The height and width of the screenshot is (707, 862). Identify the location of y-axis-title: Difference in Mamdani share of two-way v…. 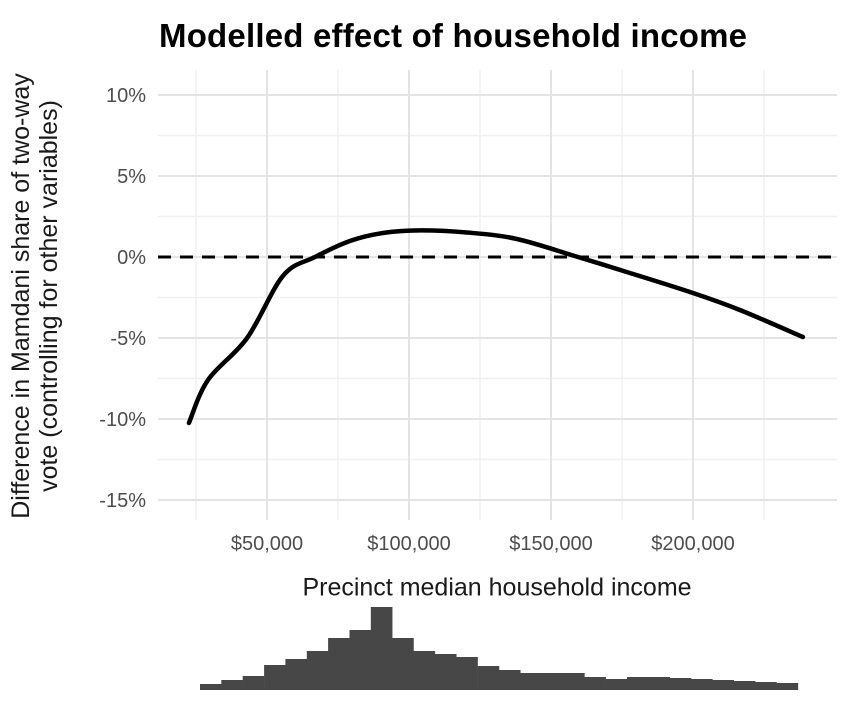
(35, 296).